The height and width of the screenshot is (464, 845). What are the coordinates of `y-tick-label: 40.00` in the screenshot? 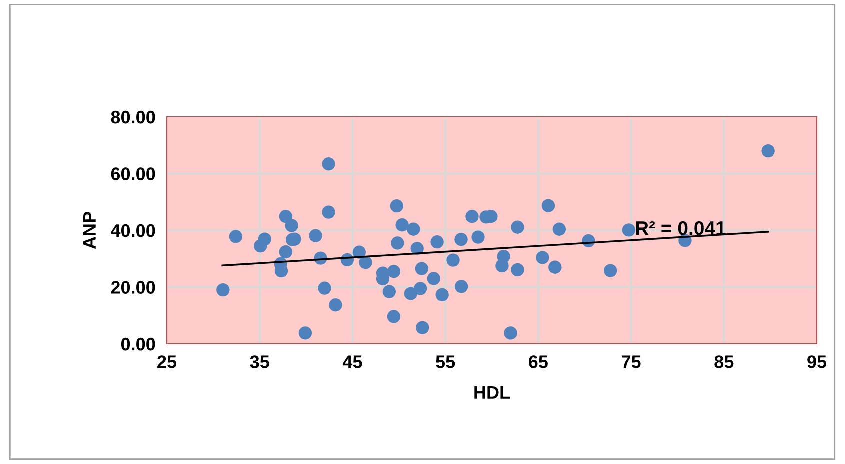 It's located at (133, 231).